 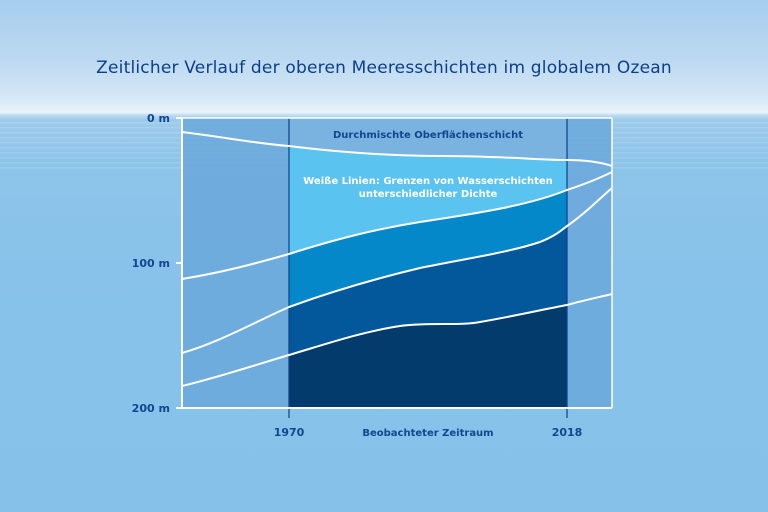 I want to click on boundary-line-mixed-layer, so click(x=397, y=149).